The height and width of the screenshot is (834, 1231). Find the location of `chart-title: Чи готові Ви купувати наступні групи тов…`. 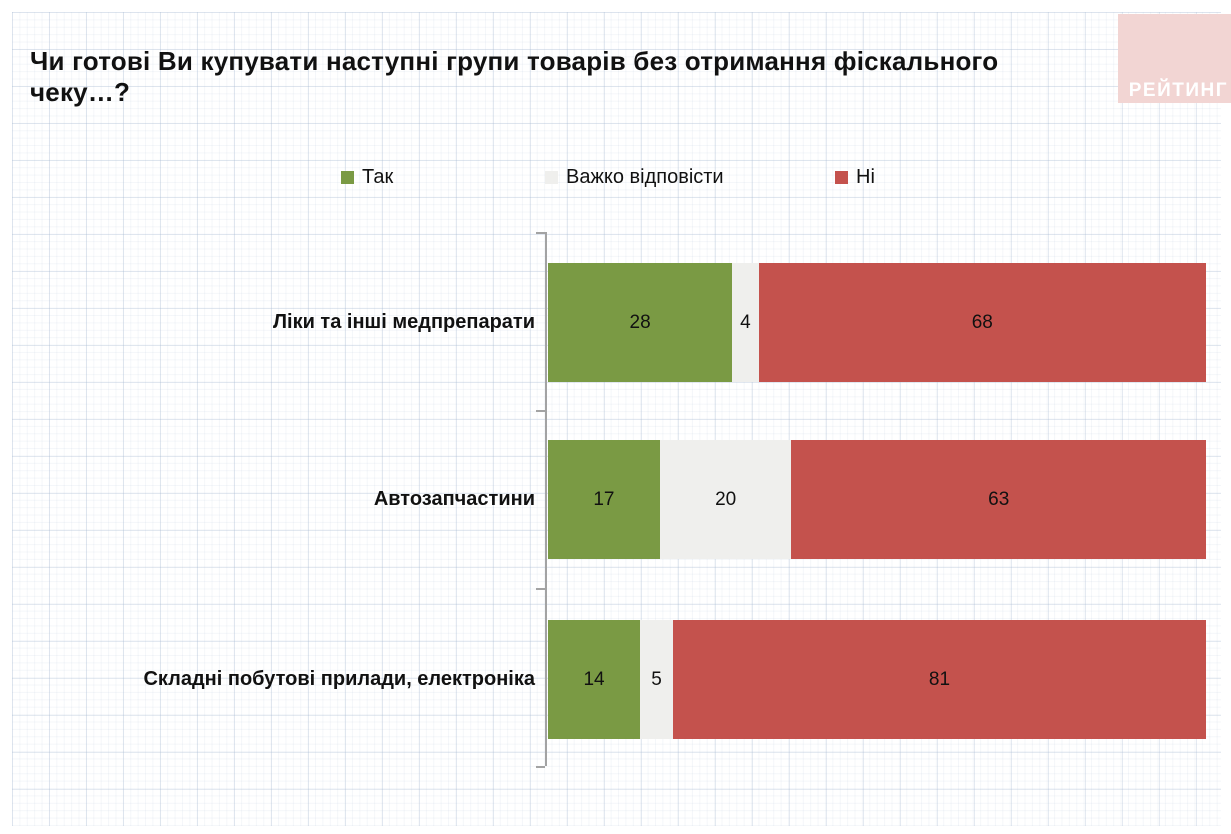

chart-title: Чи готові Ви купувати наступні групи тов… is located at coordinates (514, 76).